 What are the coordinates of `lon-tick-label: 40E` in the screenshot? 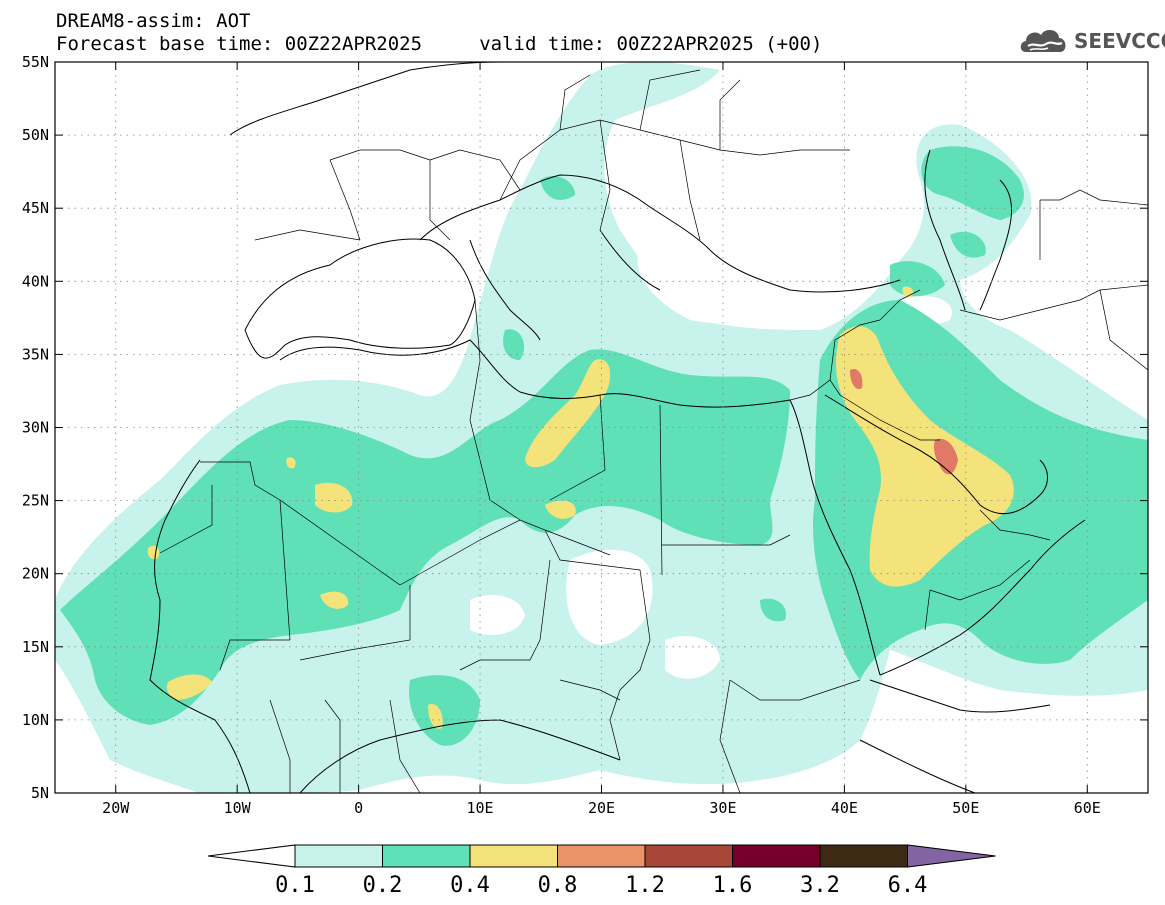 It's located at (844, 808).